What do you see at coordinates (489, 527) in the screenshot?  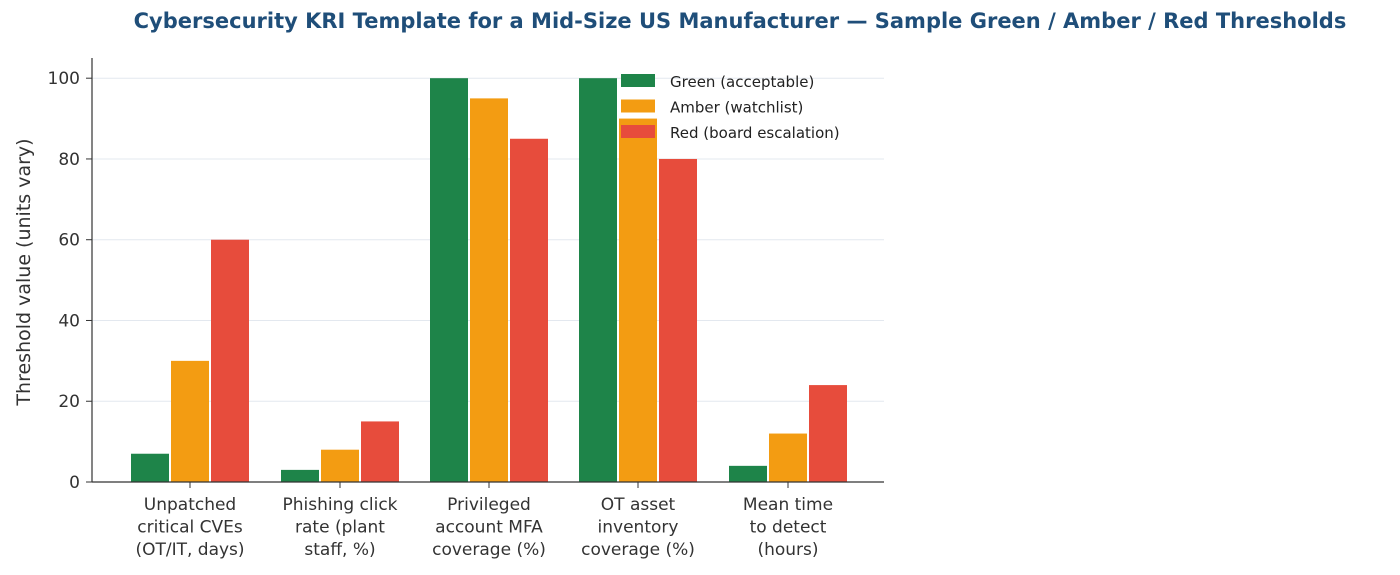 I see `x-tick-label: Privileged account MFA coverage (%)` at bounding box center [489, 527].